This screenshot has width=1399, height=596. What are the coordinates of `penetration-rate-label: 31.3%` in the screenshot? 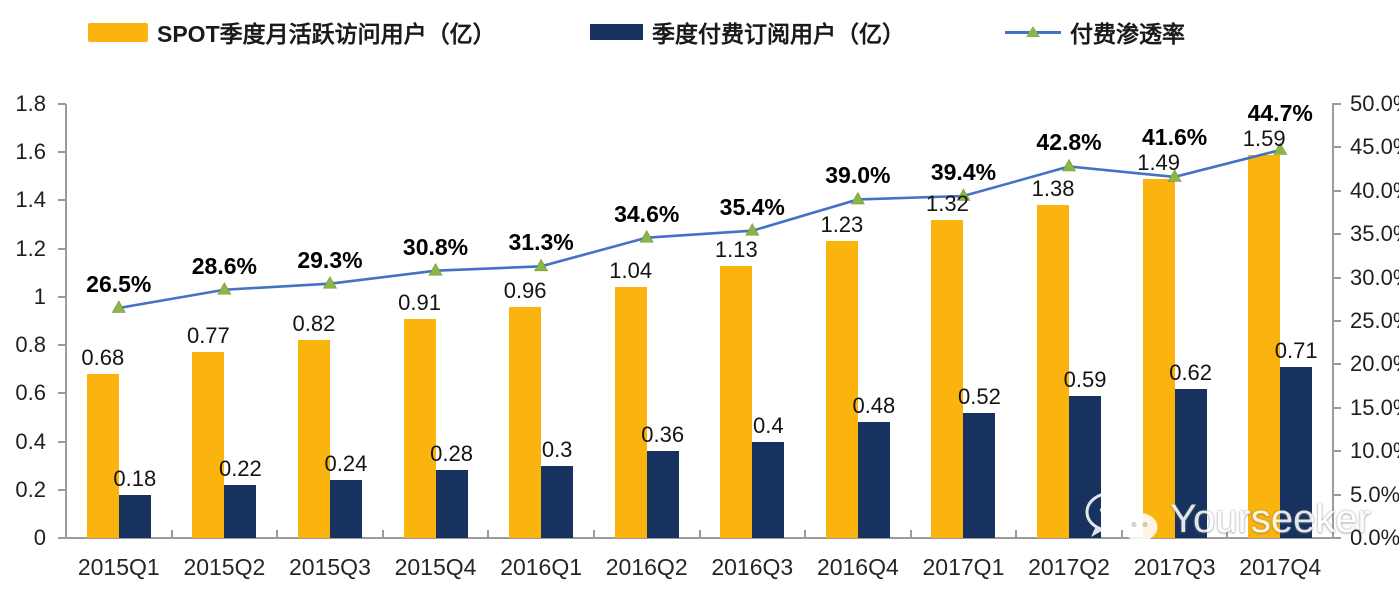 It's located at (541, 242).